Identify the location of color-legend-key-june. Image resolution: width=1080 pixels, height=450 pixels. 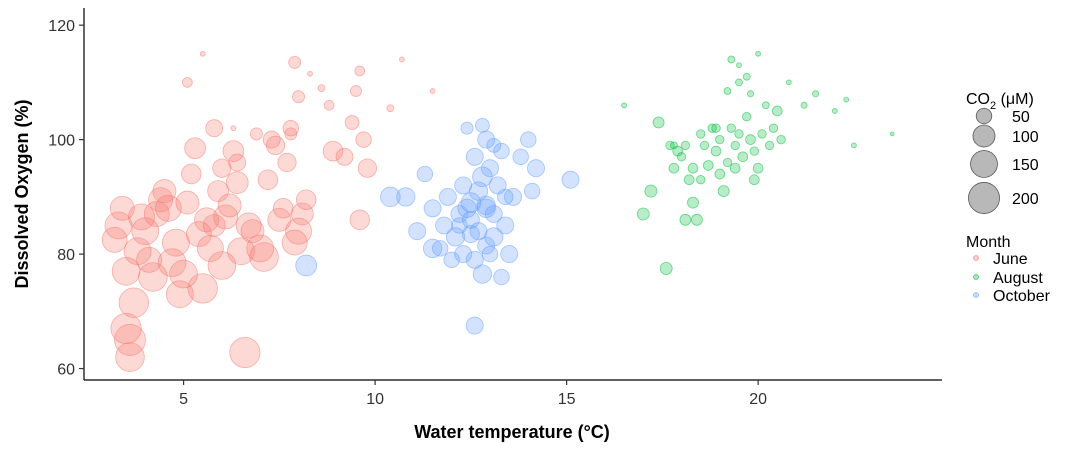
(976, 258).